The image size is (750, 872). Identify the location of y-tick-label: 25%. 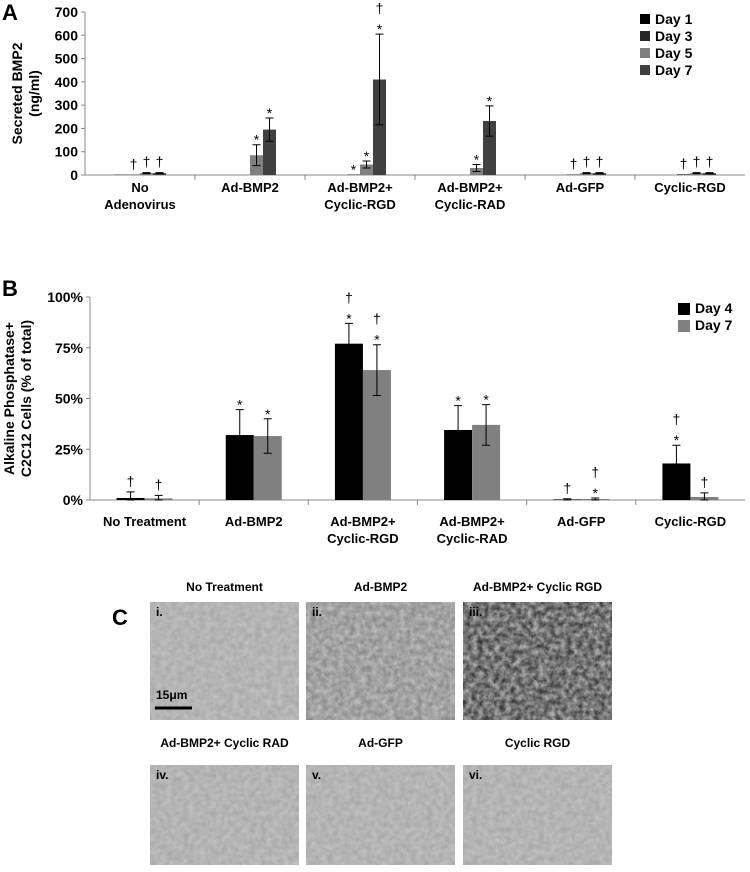
(69, 449).